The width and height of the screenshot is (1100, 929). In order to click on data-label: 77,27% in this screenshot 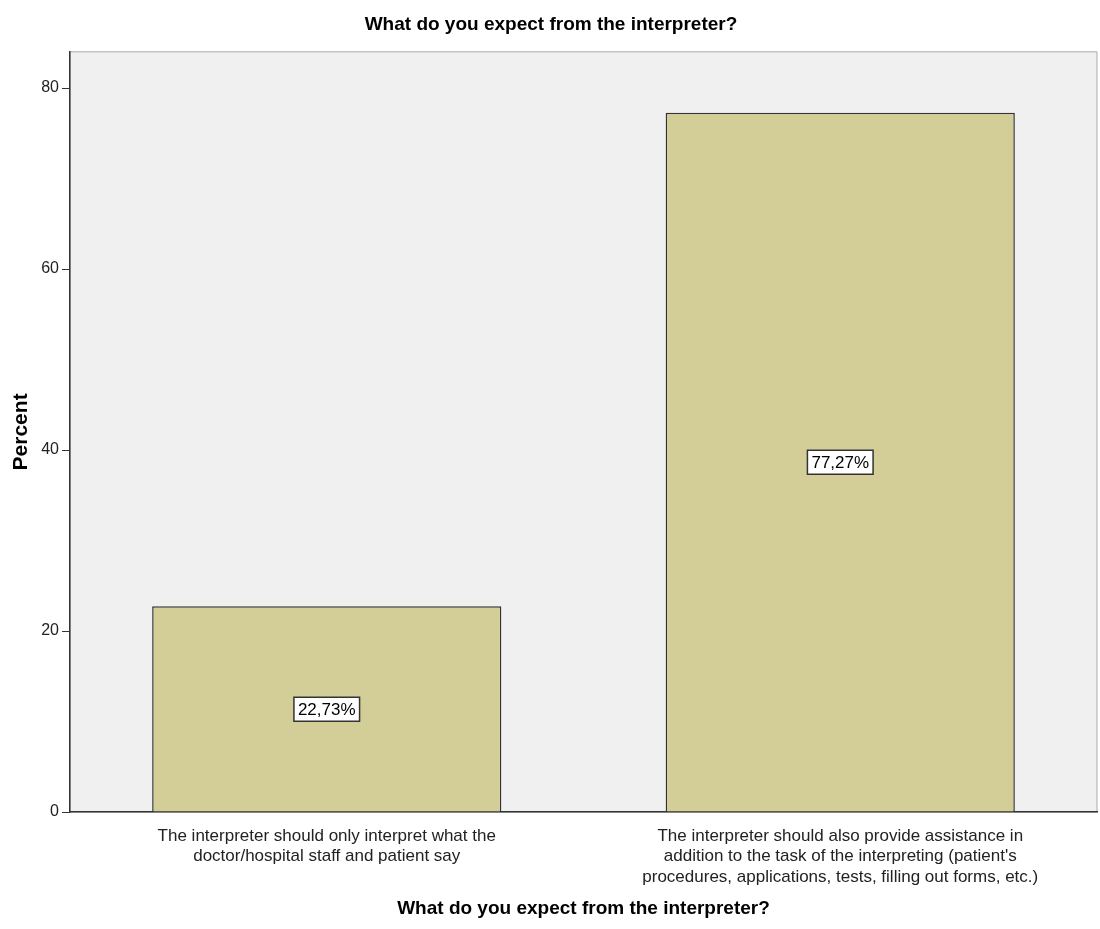, I will do `click(840, 463)`.